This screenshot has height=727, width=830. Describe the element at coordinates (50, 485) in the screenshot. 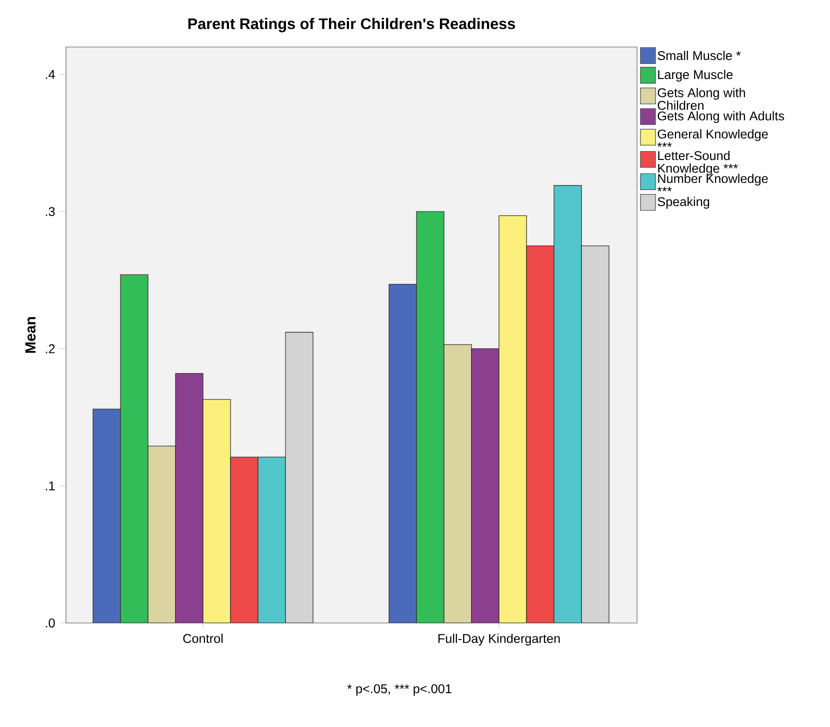

I see `y-tick-label: .1` at that location.